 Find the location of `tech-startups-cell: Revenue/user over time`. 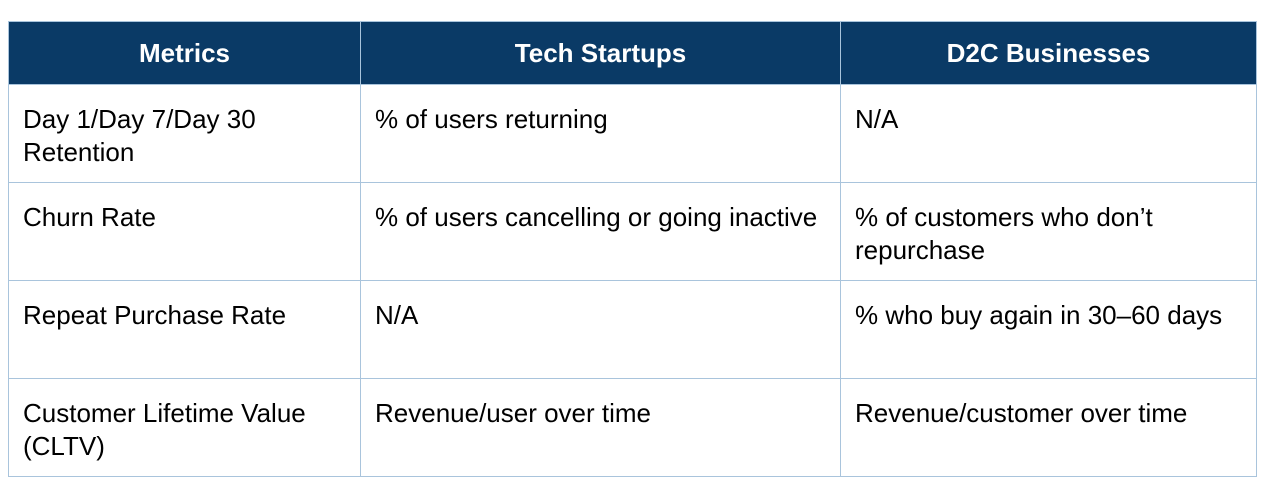

tech-startups-cell: Revenue/user over time is located at coordinates (600, 427).